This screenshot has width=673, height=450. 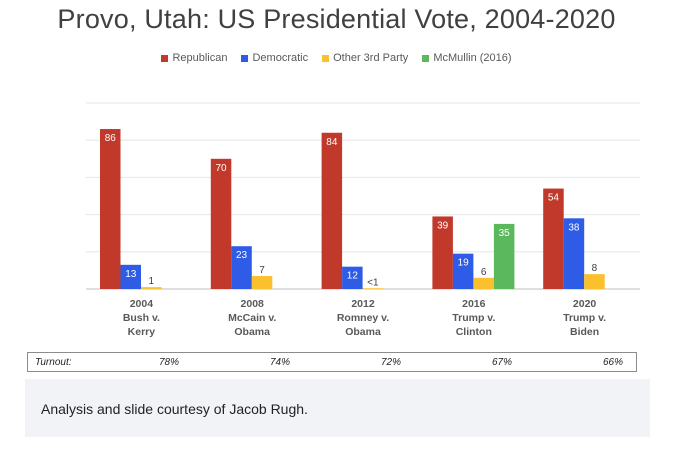 What do you see at coordinates (474, 332) in the screenshot?
I see `category-label: Clinton` at bounding box center [474, 332].